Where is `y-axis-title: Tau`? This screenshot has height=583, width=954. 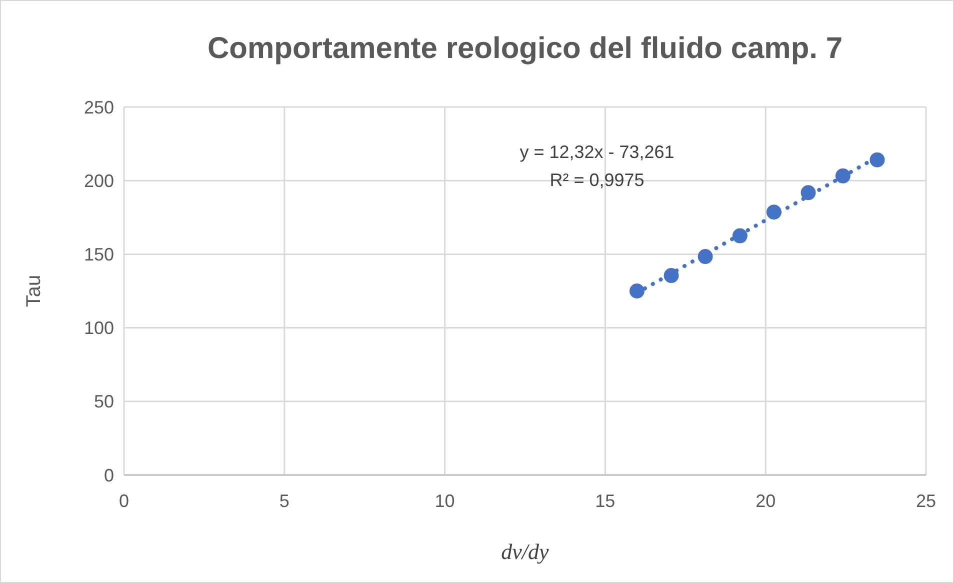
y-axis-title: Tau is located at coordinates (34, 291).